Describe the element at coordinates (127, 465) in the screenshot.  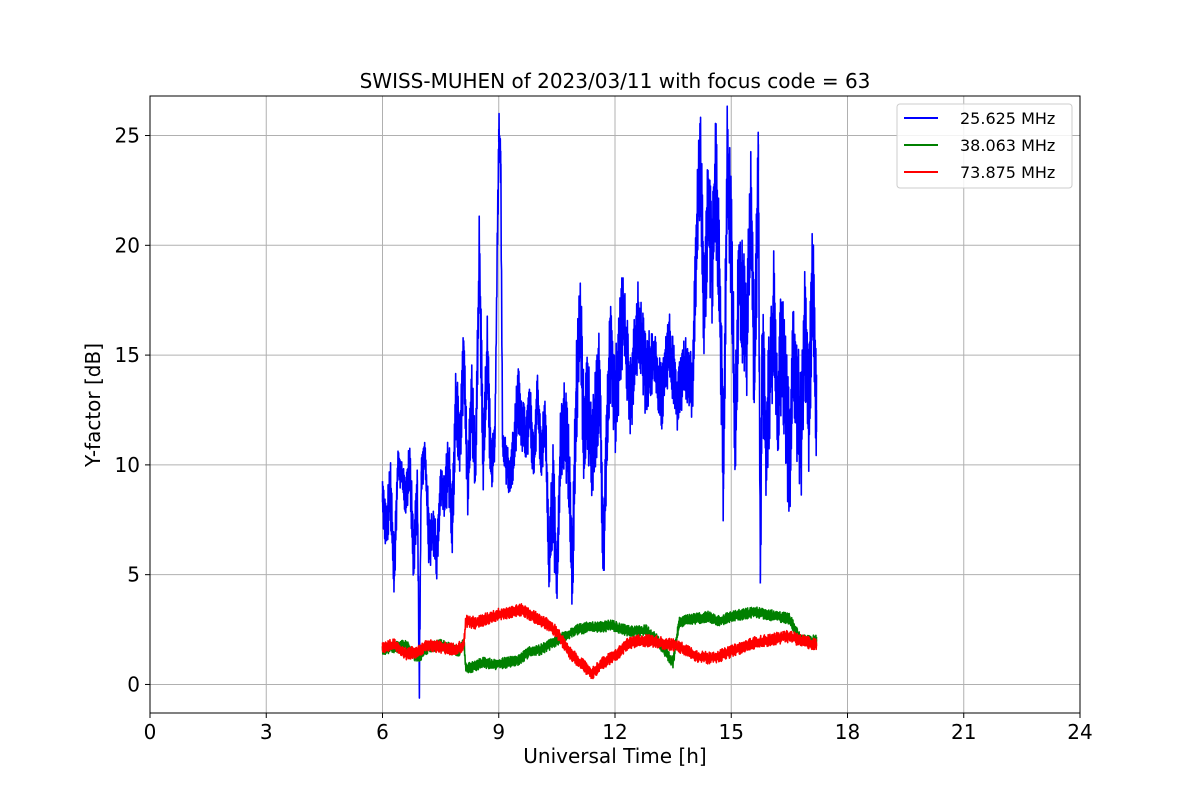
I see `y-tick-label: 10` at that location.